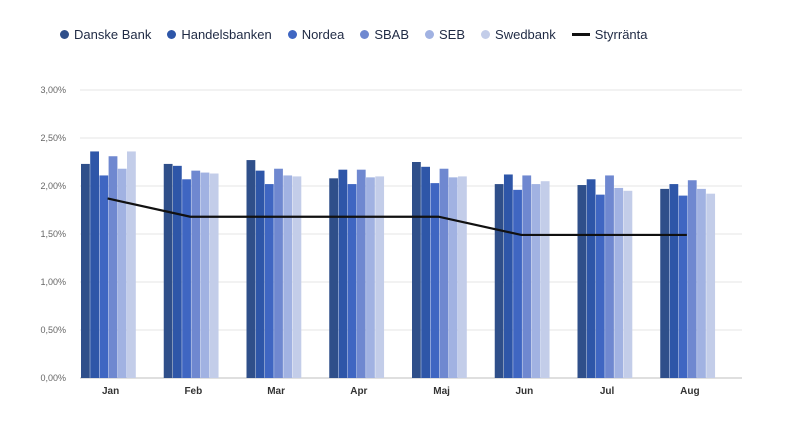 The height and width of the screenshot is (431, 800). Describe the element at coordinates (53, 90) in the screenshot. I see `y-tick-label: 3,00%` at that location.